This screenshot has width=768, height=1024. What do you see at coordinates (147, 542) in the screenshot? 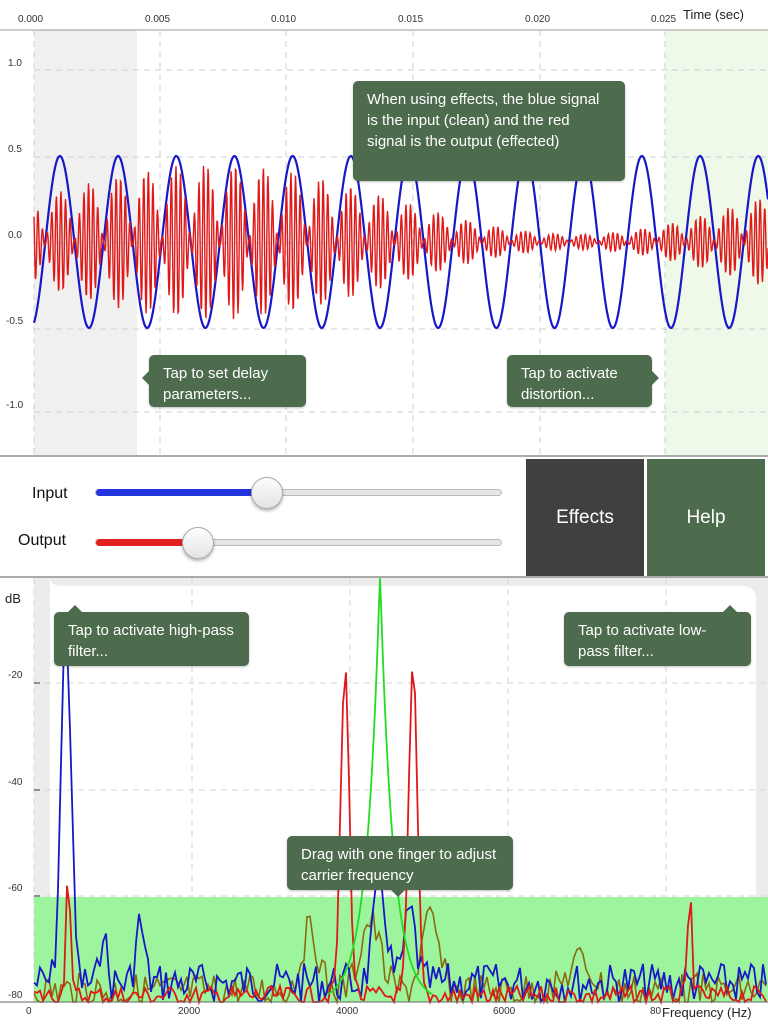
I see `output-slider-fill` at bounding box center [147, 542].